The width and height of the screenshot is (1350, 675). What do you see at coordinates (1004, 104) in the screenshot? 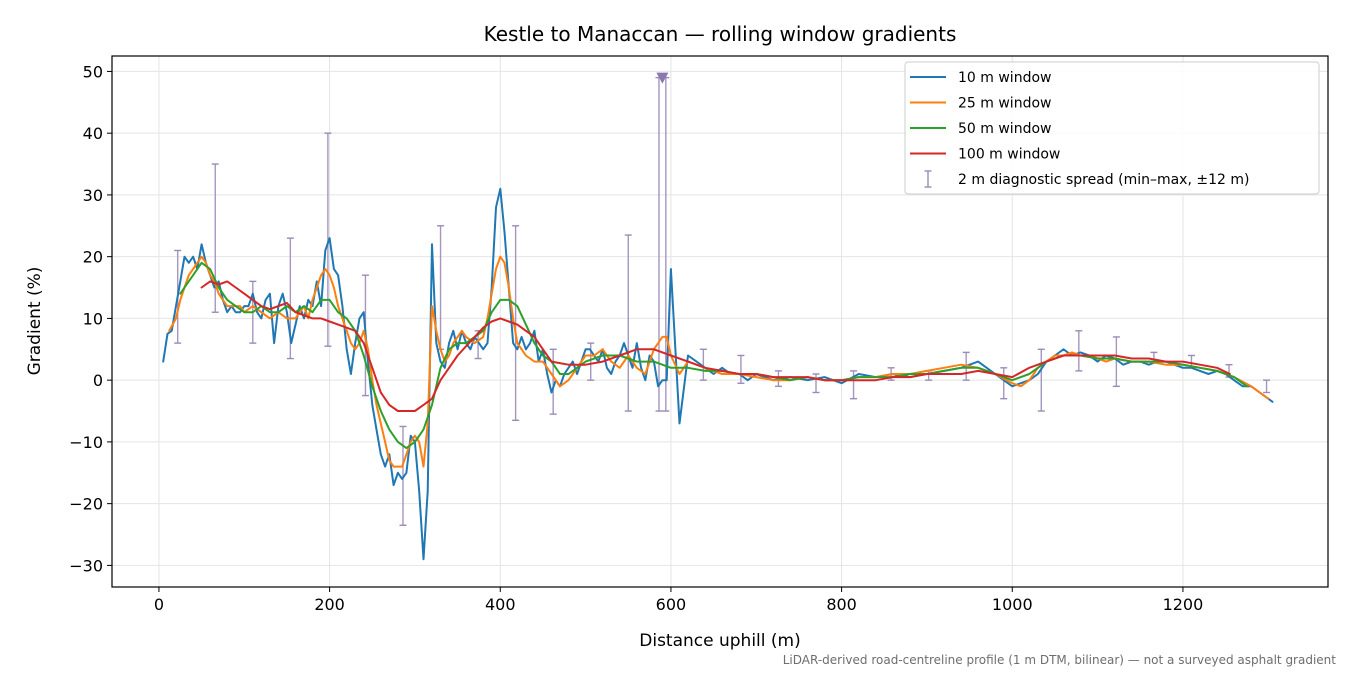
I see `legend-label: 25 m window` at bounding box center [1004, 104].